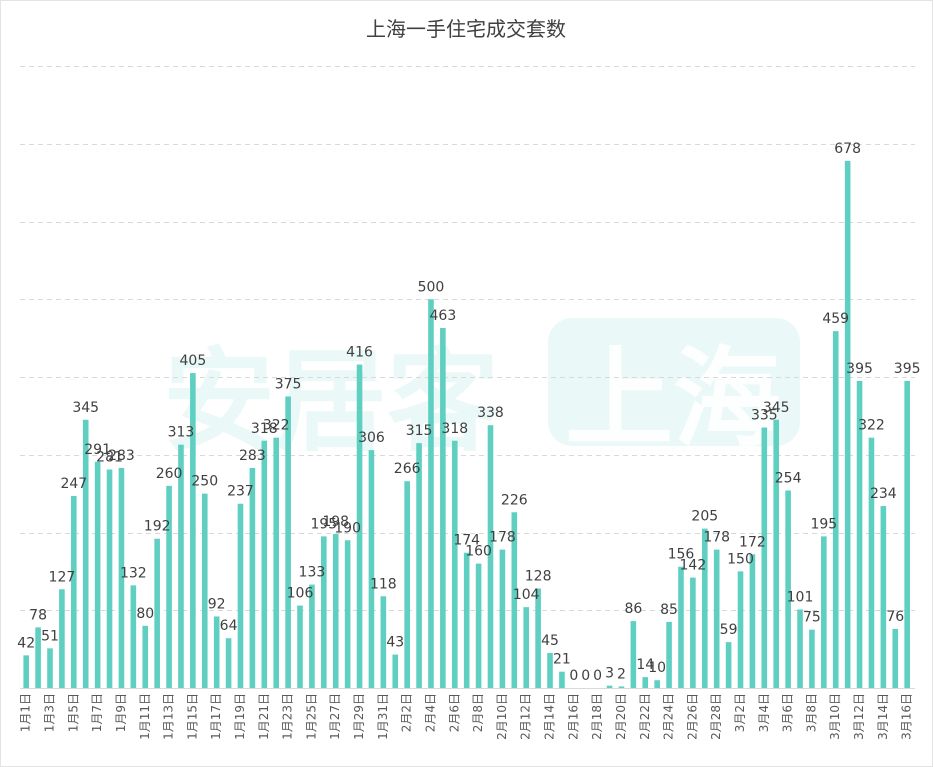 The image size is (933, 767). I want to click on data-label: 500, so click(431, 287).